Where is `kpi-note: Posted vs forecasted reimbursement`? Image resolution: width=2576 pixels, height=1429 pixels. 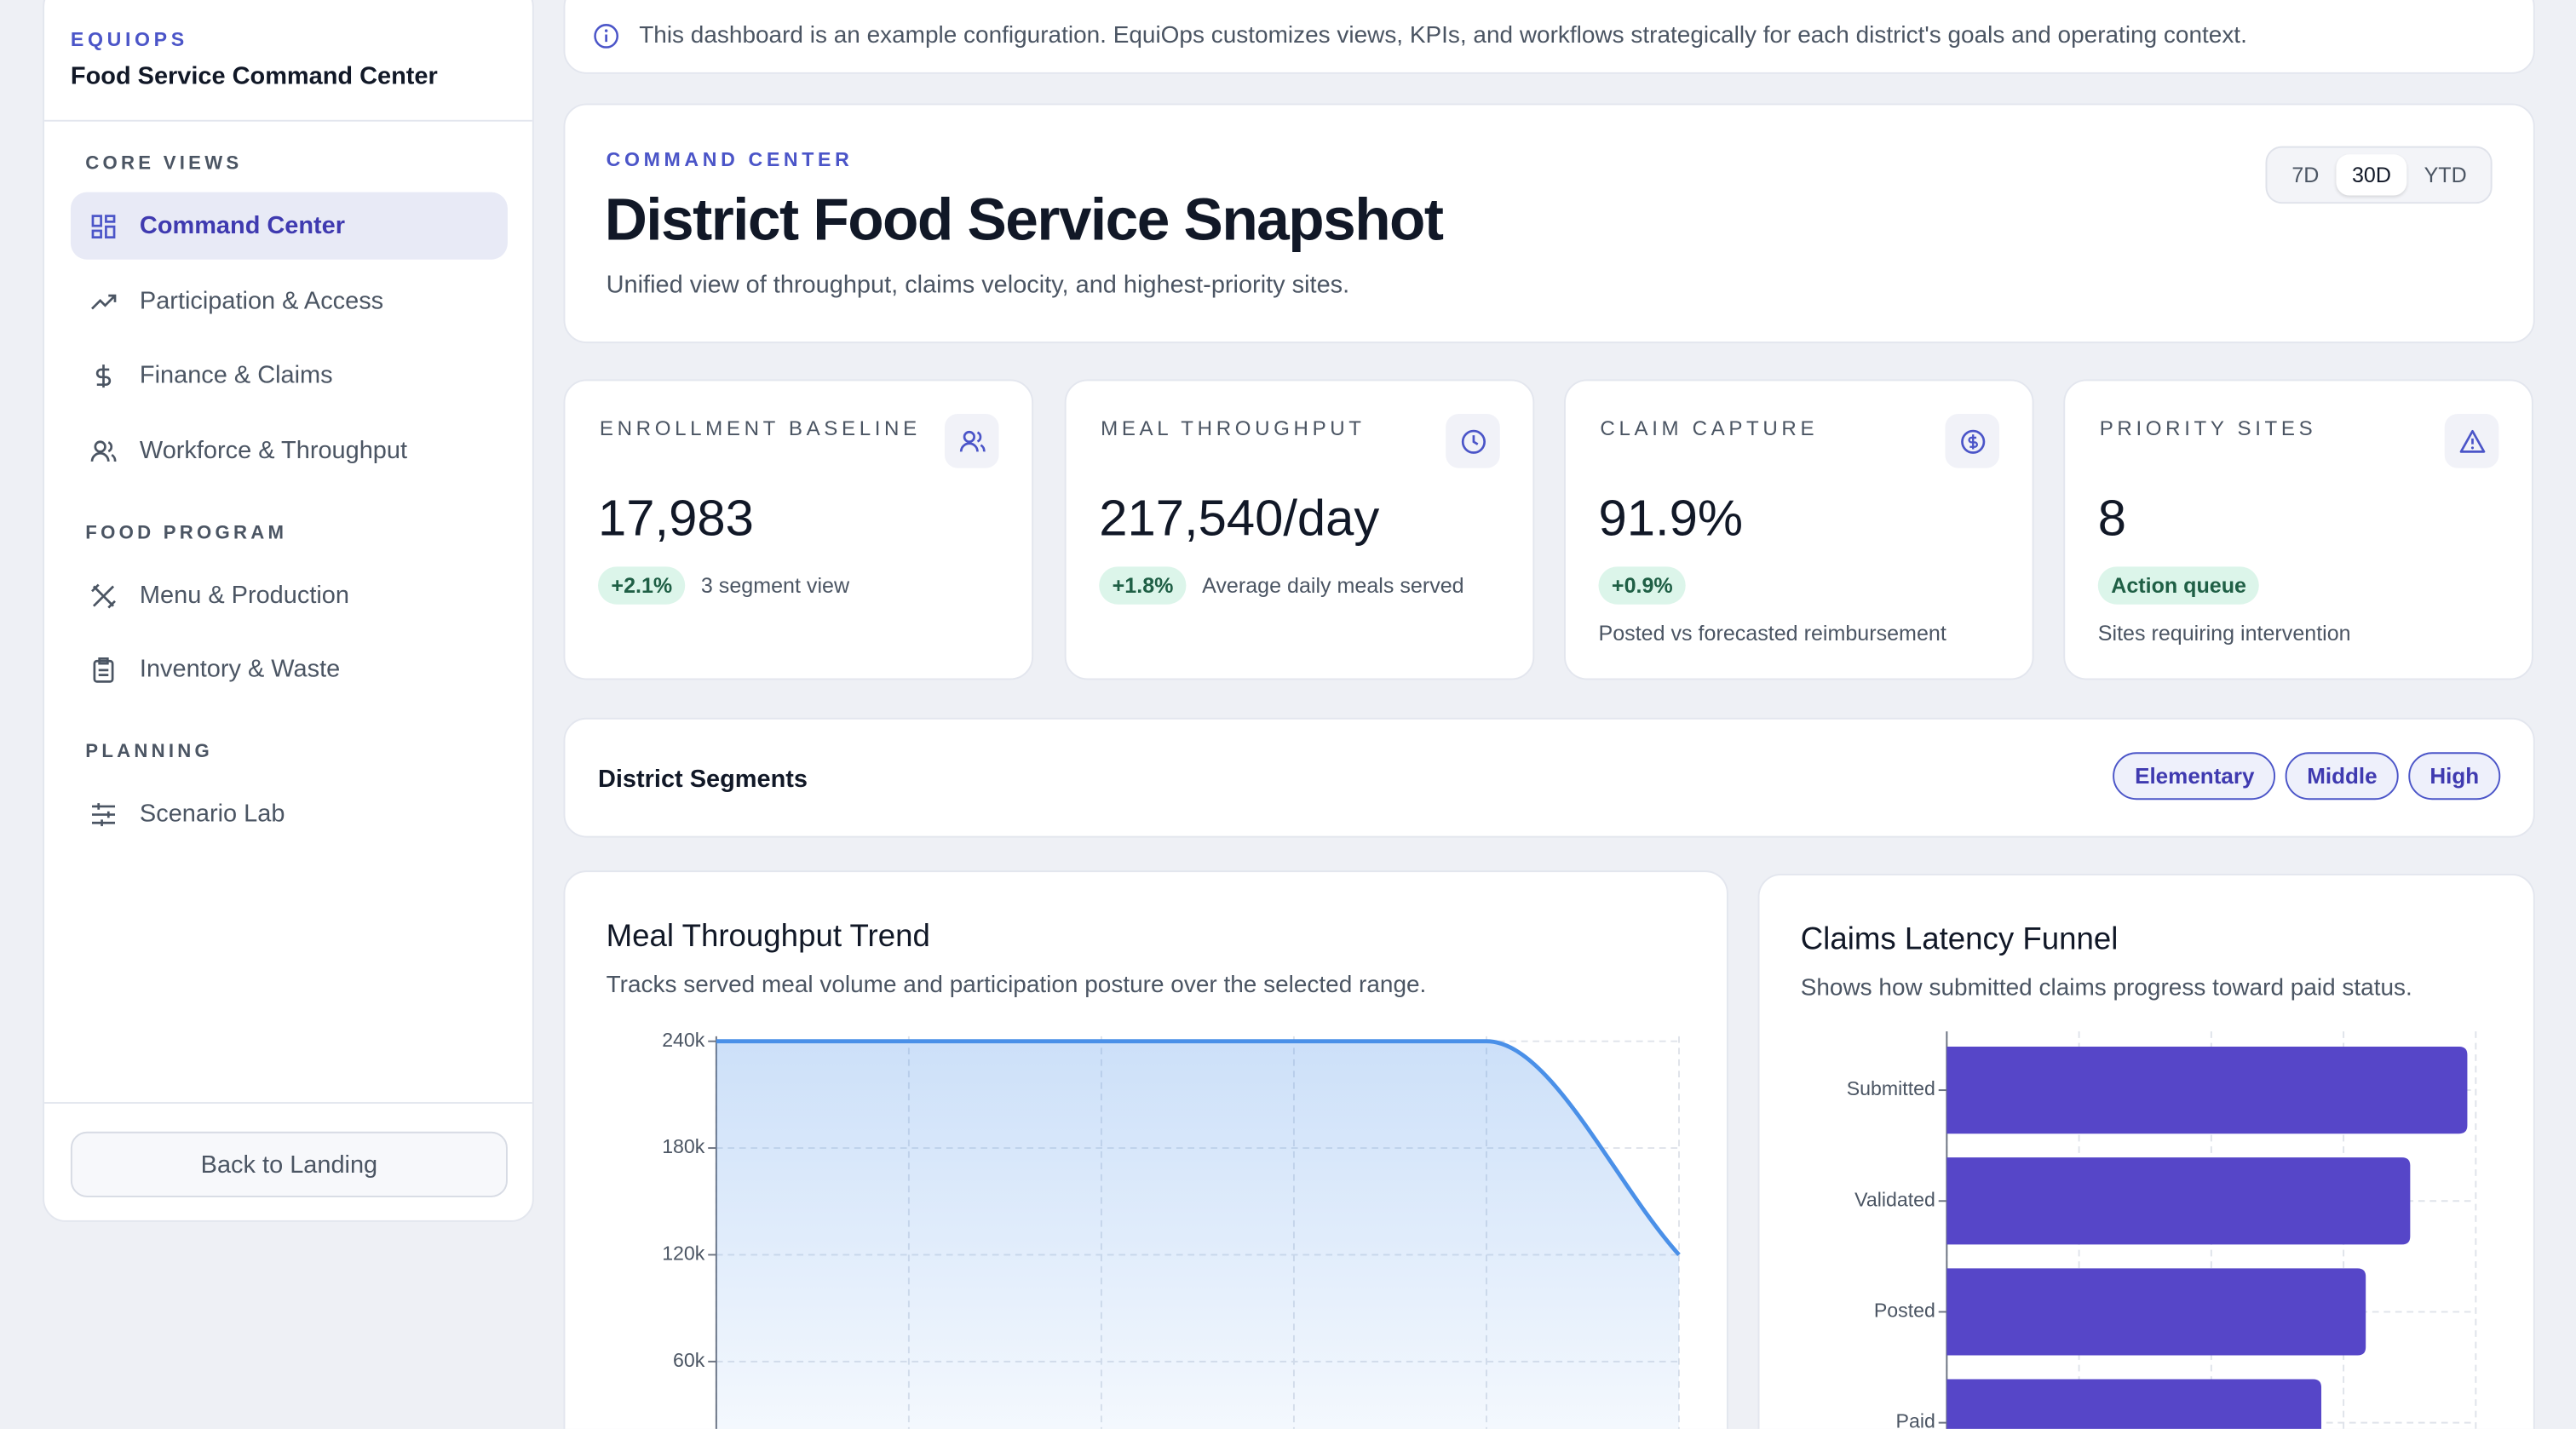
kpi-note: Posted vs forecasted reimbursement is located at coordinates (1772, 633).